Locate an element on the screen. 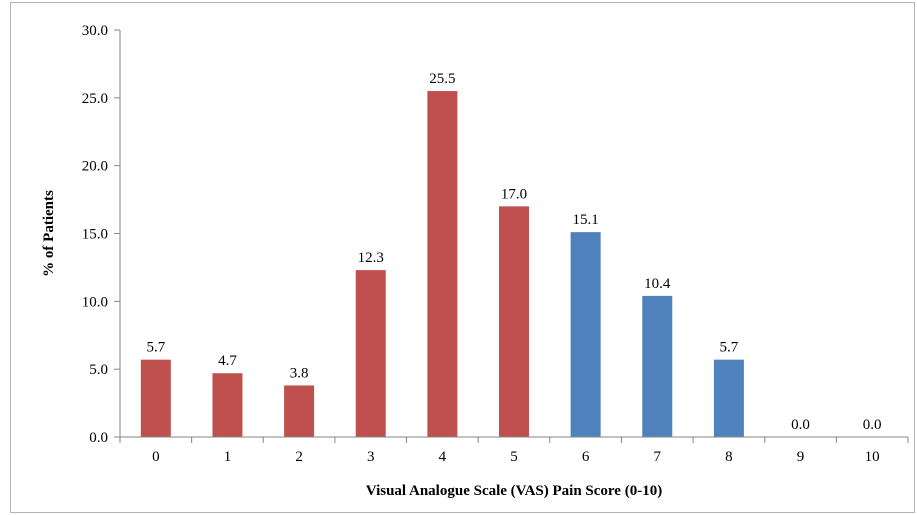 The width and height of the screenshot is (917, 515). x-tick-label-2: 2 is located at coordinates (299, 457).